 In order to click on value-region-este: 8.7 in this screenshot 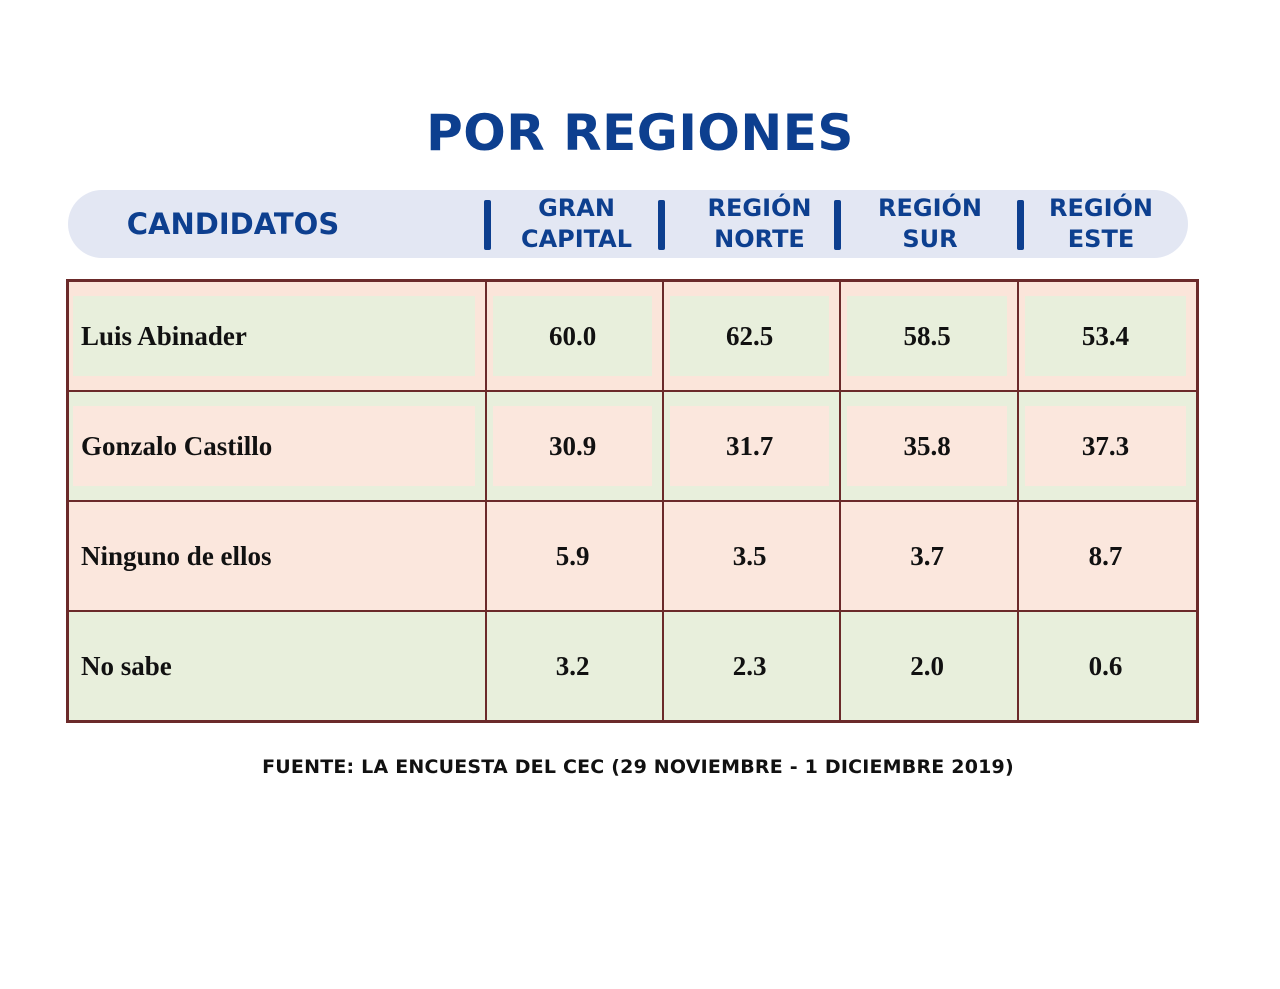, I will do `click(1105, 556)`.